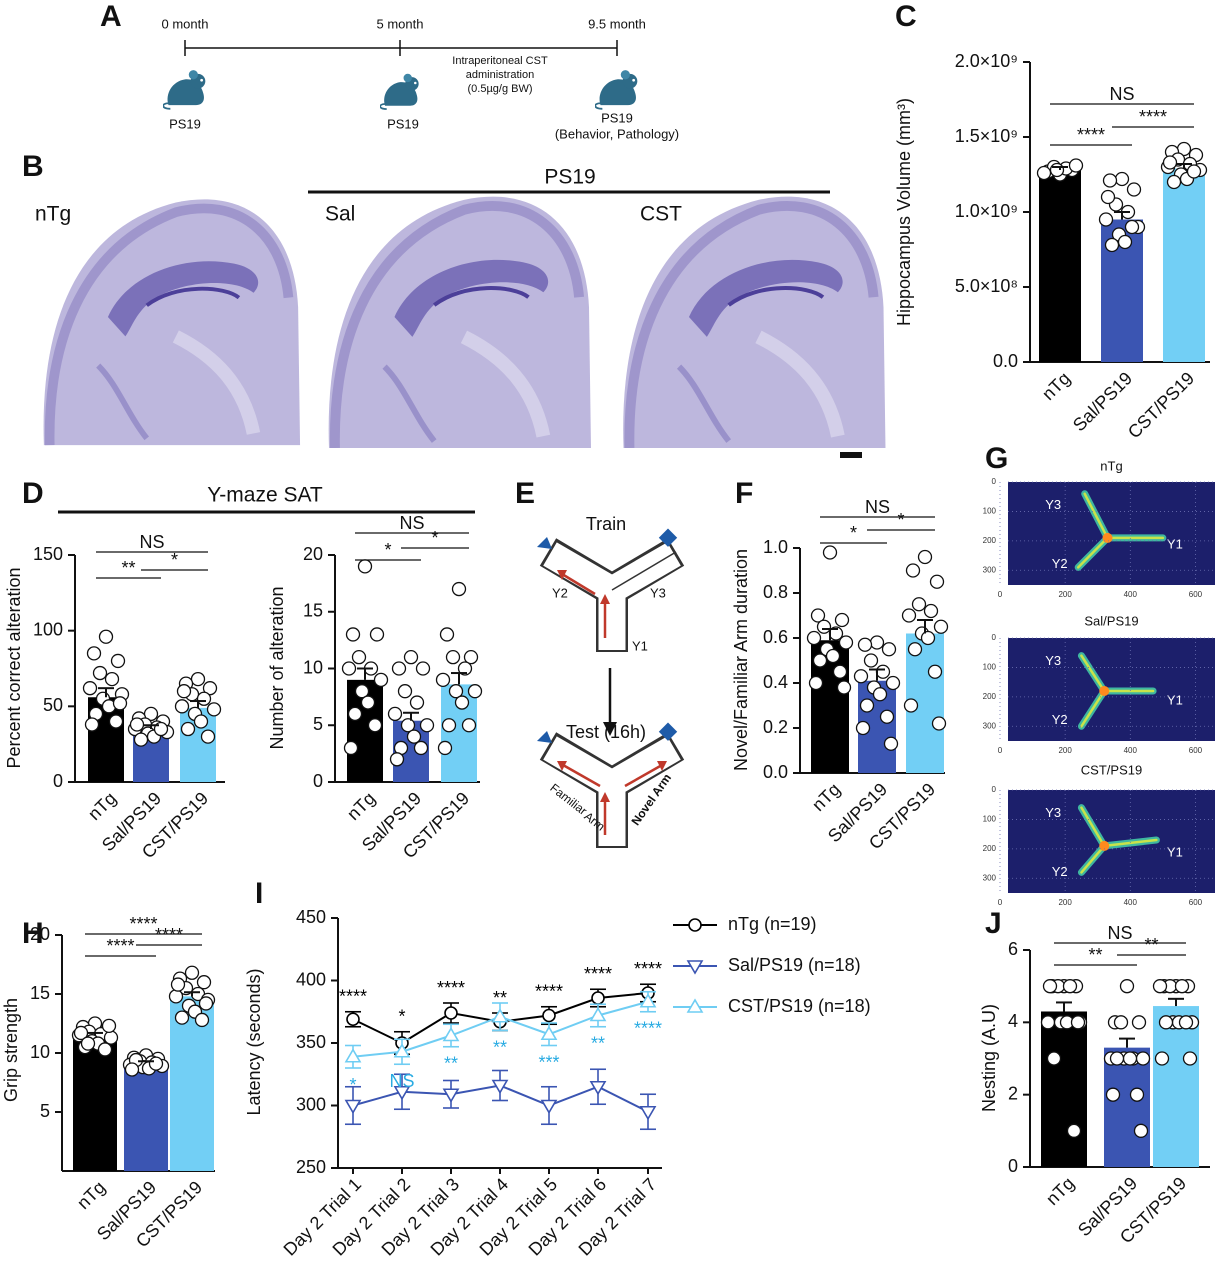 The height and width of the screenshot is (1280, 1222). What do you see at coordinates (1131, 594) in the screenshot?
I see `heatmap-x-tick: 400` at bounding box center [1131, 594].